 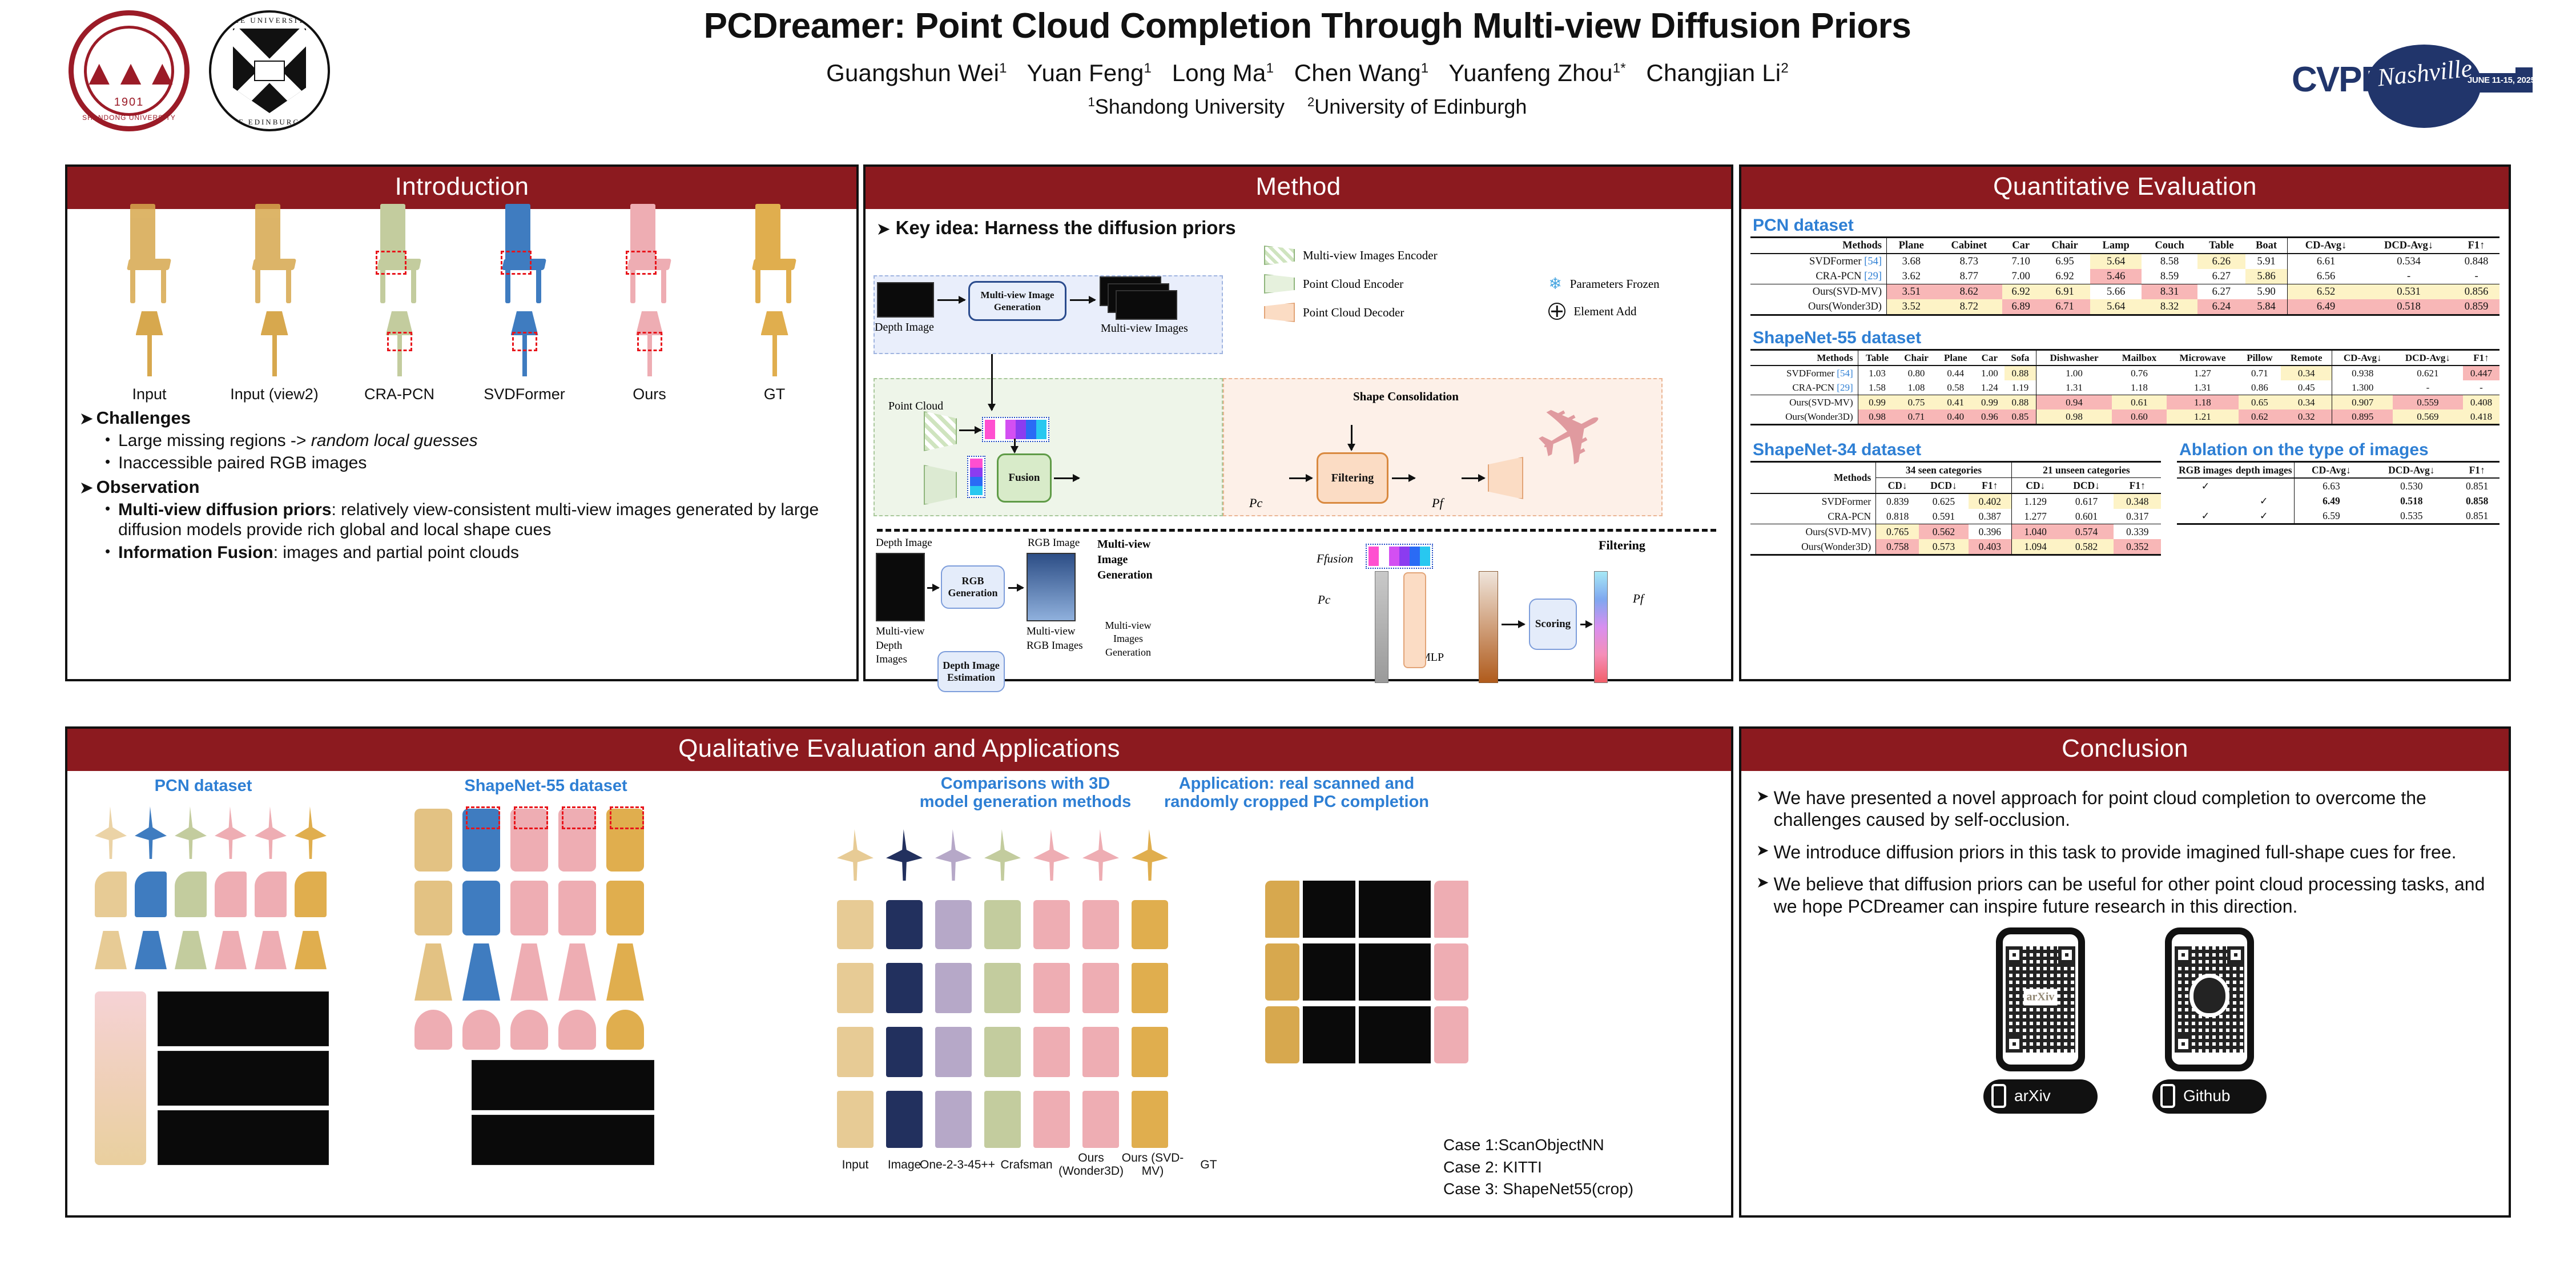 I want to click on mountain-mark-icon: ▲▲▲, so click(x=130, y=73).